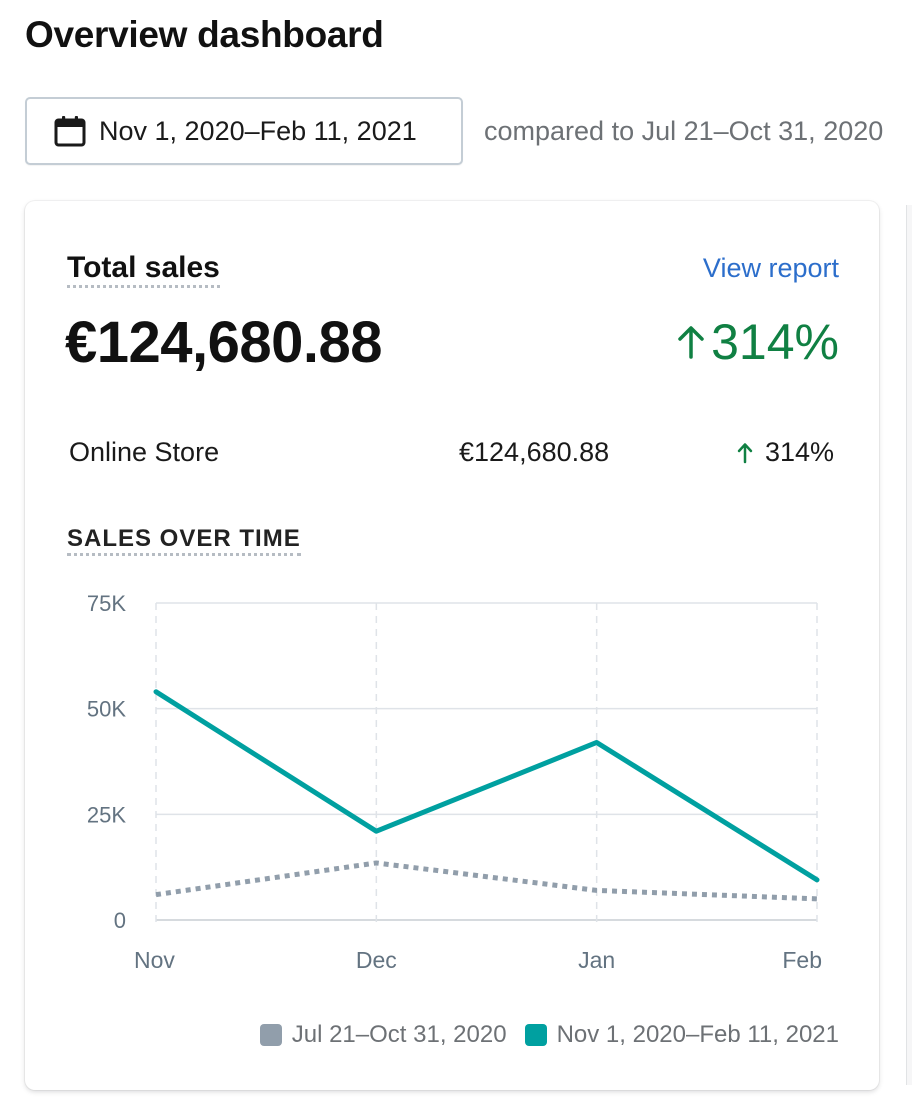 Image resolution: width=912 pixels, height=1100 pixels. I want to click on legend-swatch-current, so click(535, 1035).